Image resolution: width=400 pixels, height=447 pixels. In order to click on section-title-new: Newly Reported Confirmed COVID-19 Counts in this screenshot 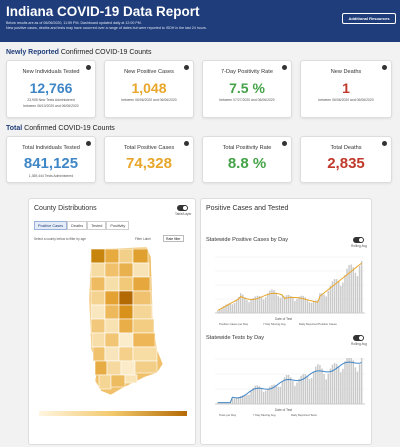, I will do `click(79, 52)`.